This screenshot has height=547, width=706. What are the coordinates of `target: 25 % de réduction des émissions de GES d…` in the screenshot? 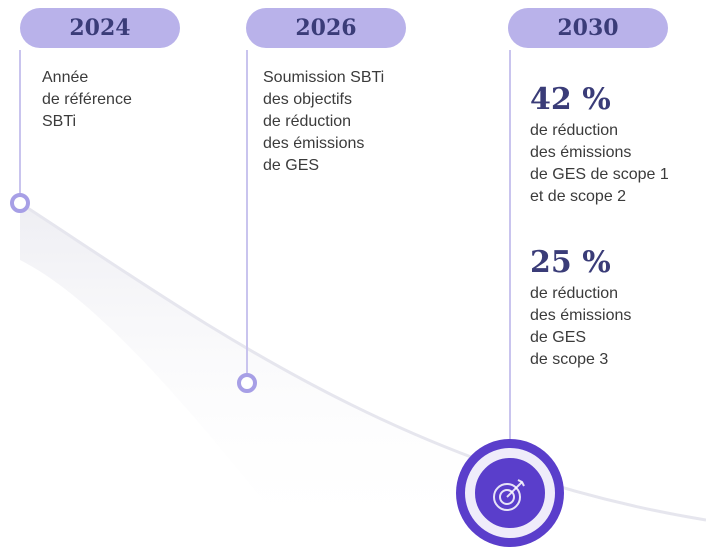 It's located at (580, 307).